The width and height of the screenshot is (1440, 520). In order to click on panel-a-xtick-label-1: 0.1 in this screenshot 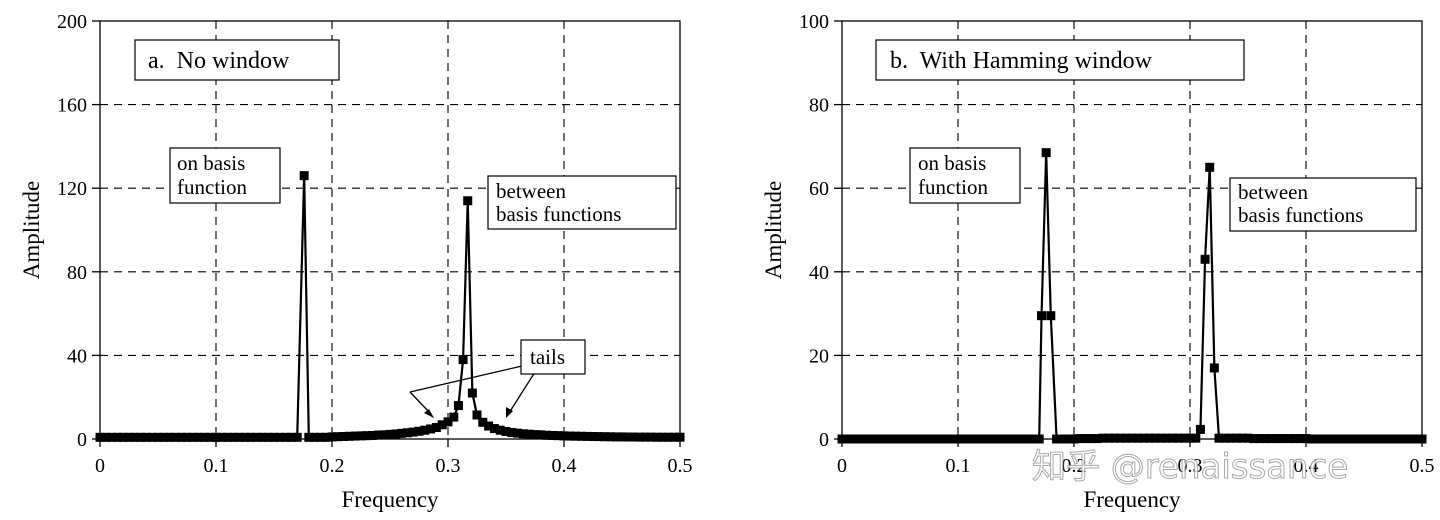, I will do `click(216, 466)`.